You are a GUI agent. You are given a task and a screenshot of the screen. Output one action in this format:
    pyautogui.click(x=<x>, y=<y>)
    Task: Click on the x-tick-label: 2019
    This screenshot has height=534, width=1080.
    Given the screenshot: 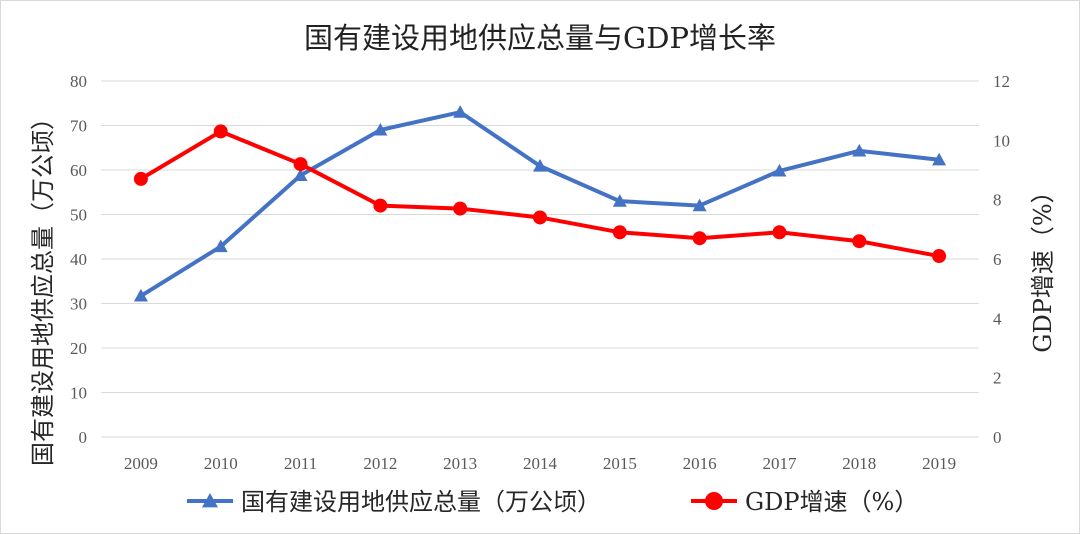 What is the action you would take?
    pyautogui.click(x=939, y=463)
    